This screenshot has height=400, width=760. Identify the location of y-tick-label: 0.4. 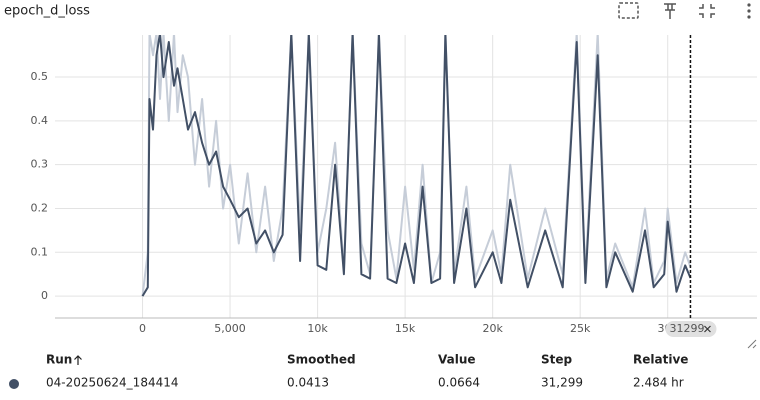
(40, 120).